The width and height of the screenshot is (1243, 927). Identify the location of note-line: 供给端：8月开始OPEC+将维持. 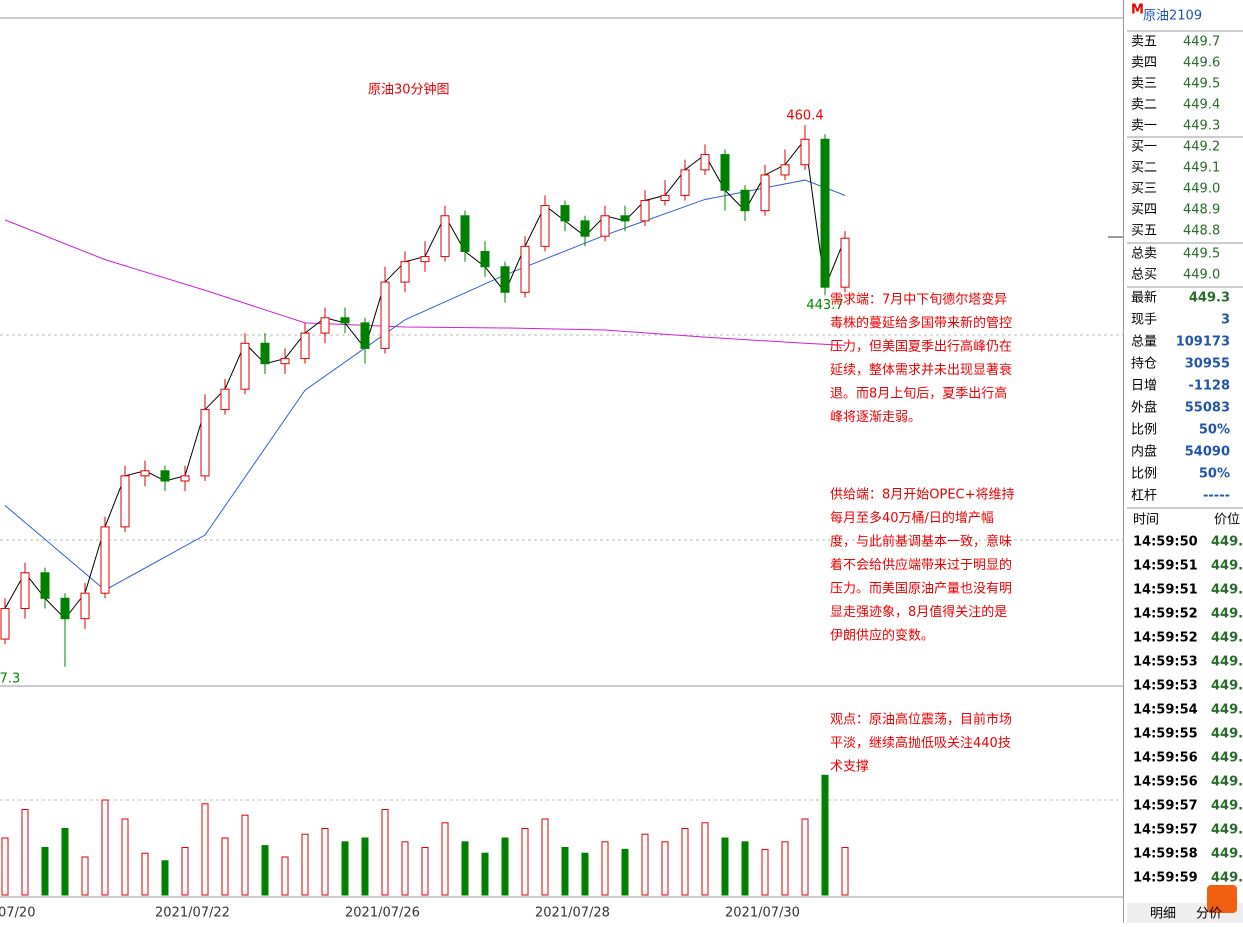
(922, 495).